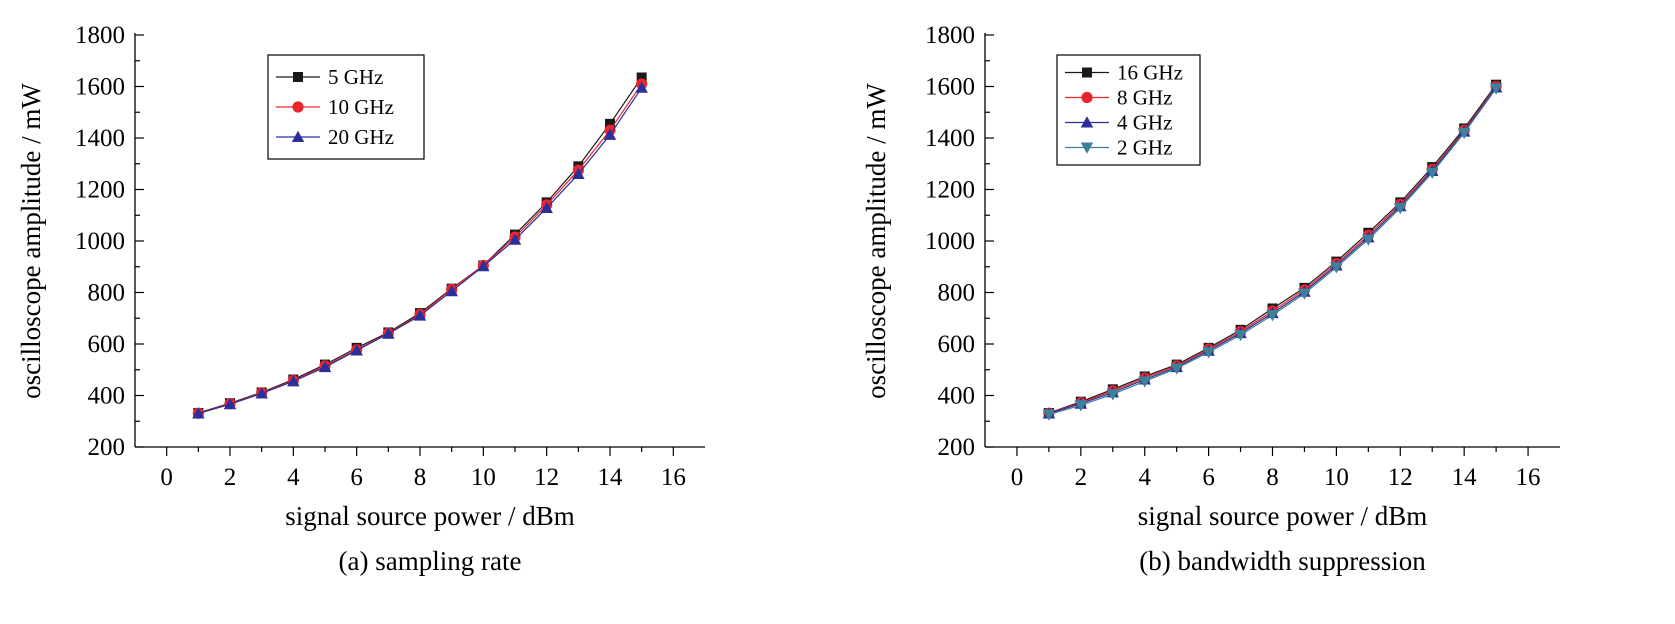  I want to click on legend-item-8-ghz: 8 GHz, so click(1118, 98).